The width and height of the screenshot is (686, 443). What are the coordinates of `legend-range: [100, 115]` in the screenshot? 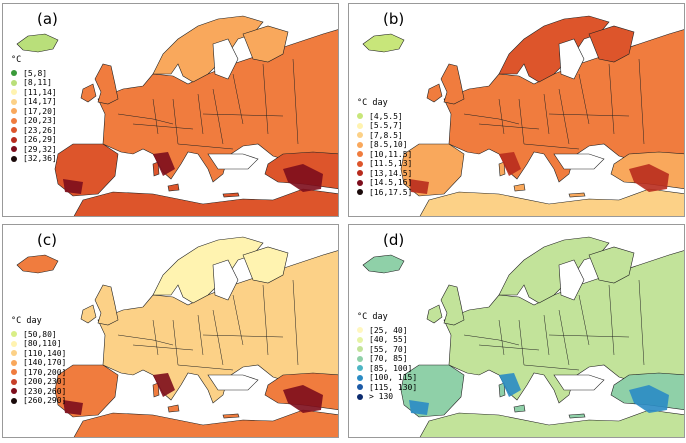 It's located at (393, 377).